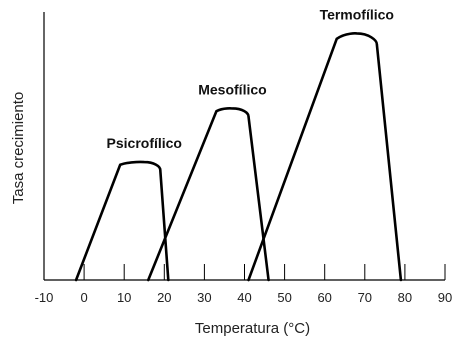 This screenshot has height=341, width=455. I want to click on x-tick-label: 90, so click(445, 297).